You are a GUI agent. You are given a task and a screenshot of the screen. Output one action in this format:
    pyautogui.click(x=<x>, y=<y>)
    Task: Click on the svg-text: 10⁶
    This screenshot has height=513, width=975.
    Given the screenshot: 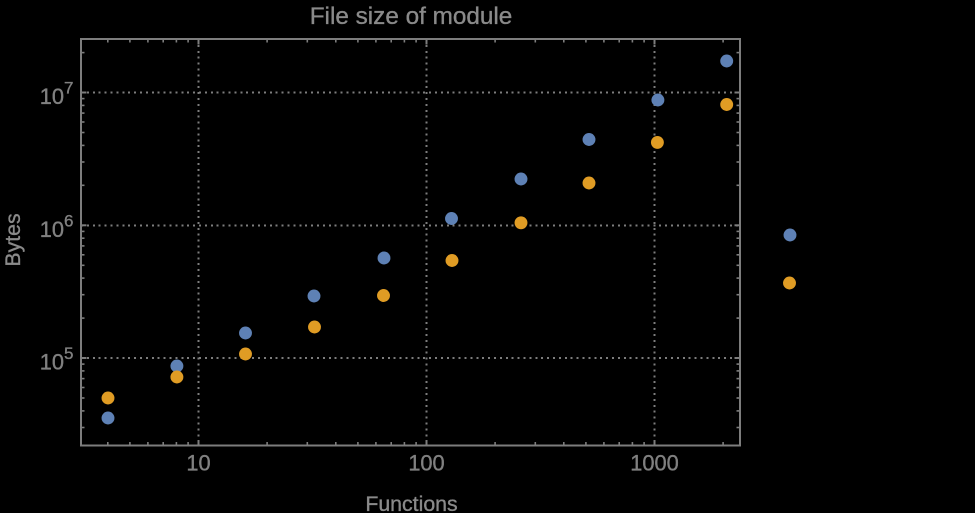 What is the action you would take?
    pyautogui.click(x=57, y=226)
    